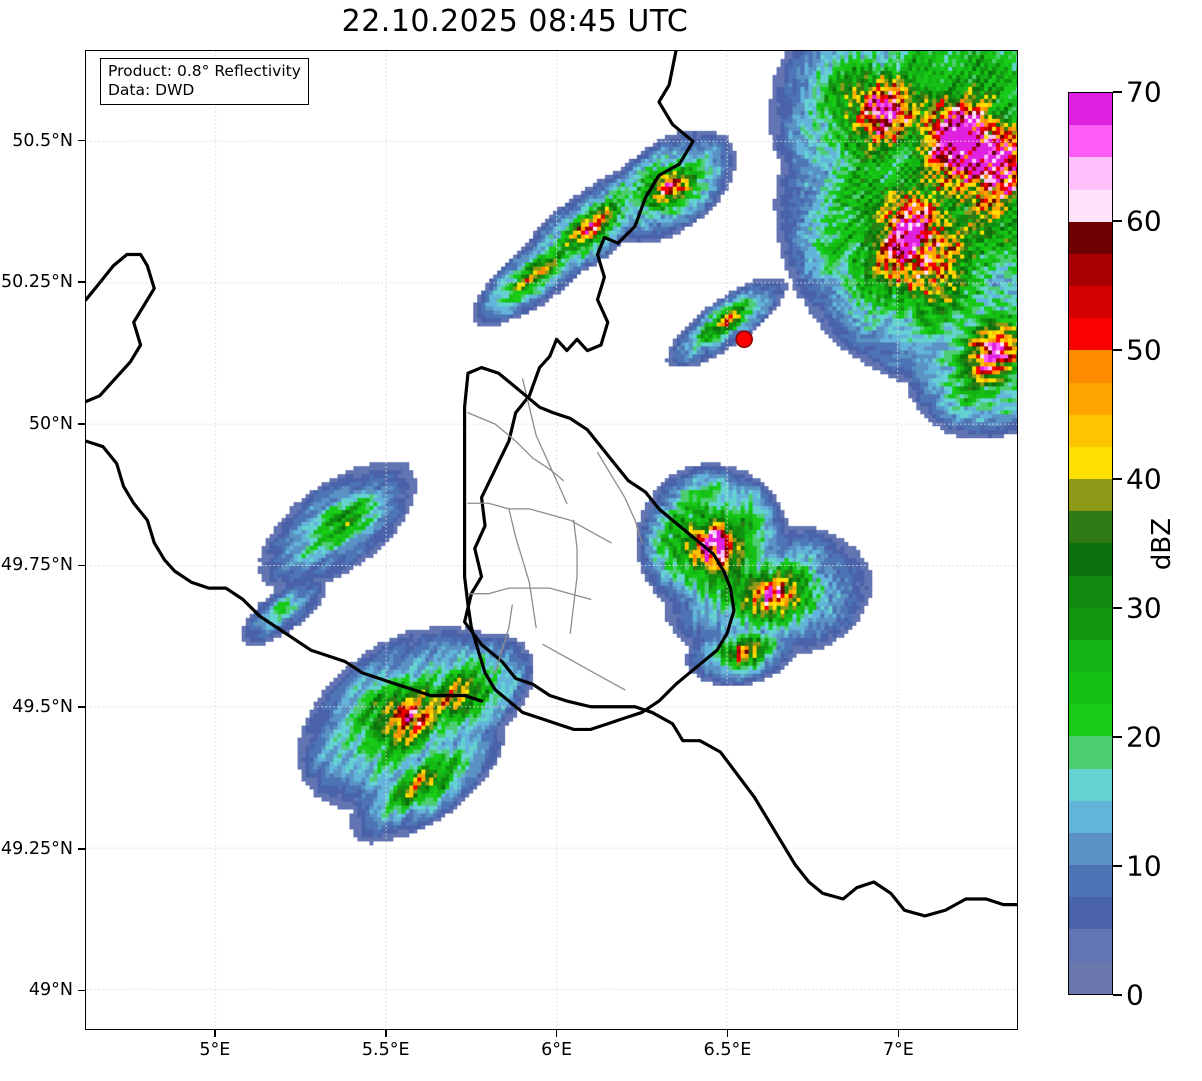 The width and height of the screenshot is (1202, 1081). What do you see at coordinates (151, 90) in the screenshot?
I see `annotation-data-line: Data: DWD` at bounding box center [151, 90].